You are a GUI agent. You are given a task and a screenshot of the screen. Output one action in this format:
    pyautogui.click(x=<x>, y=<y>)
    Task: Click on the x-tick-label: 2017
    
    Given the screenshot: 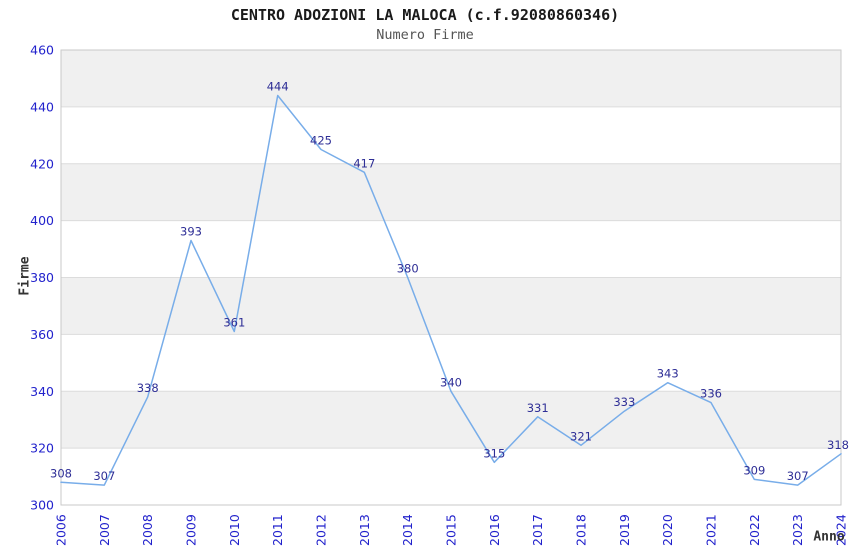 What is the action you would take?
    pyautogui.click(x=537, y=530)
    